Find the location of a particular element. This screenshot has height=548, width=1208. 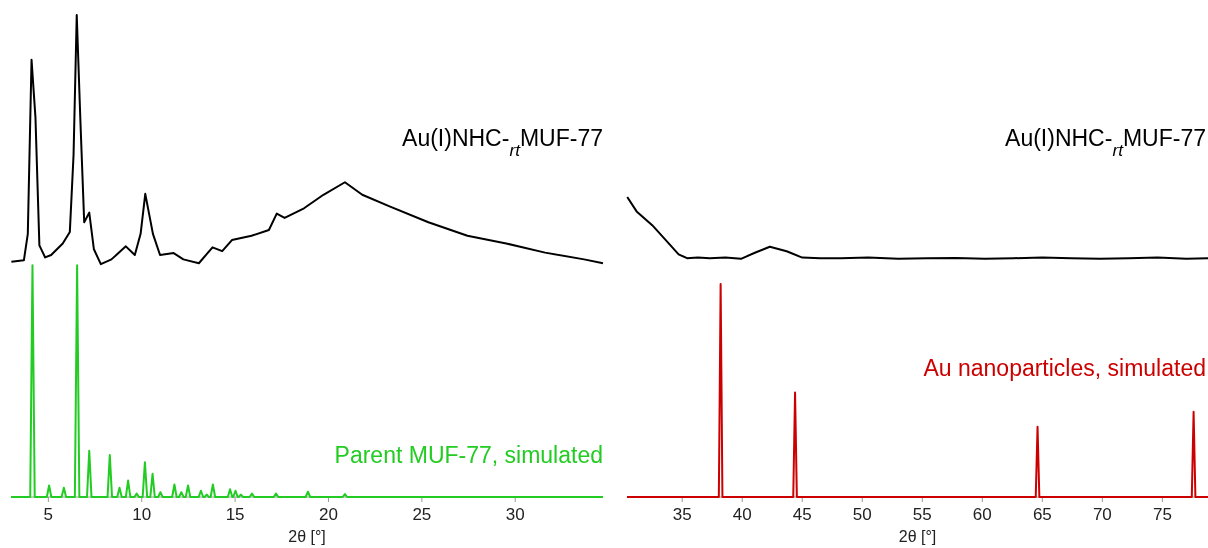

x-tick-label: 75 is located at coordinates (1162, 514).